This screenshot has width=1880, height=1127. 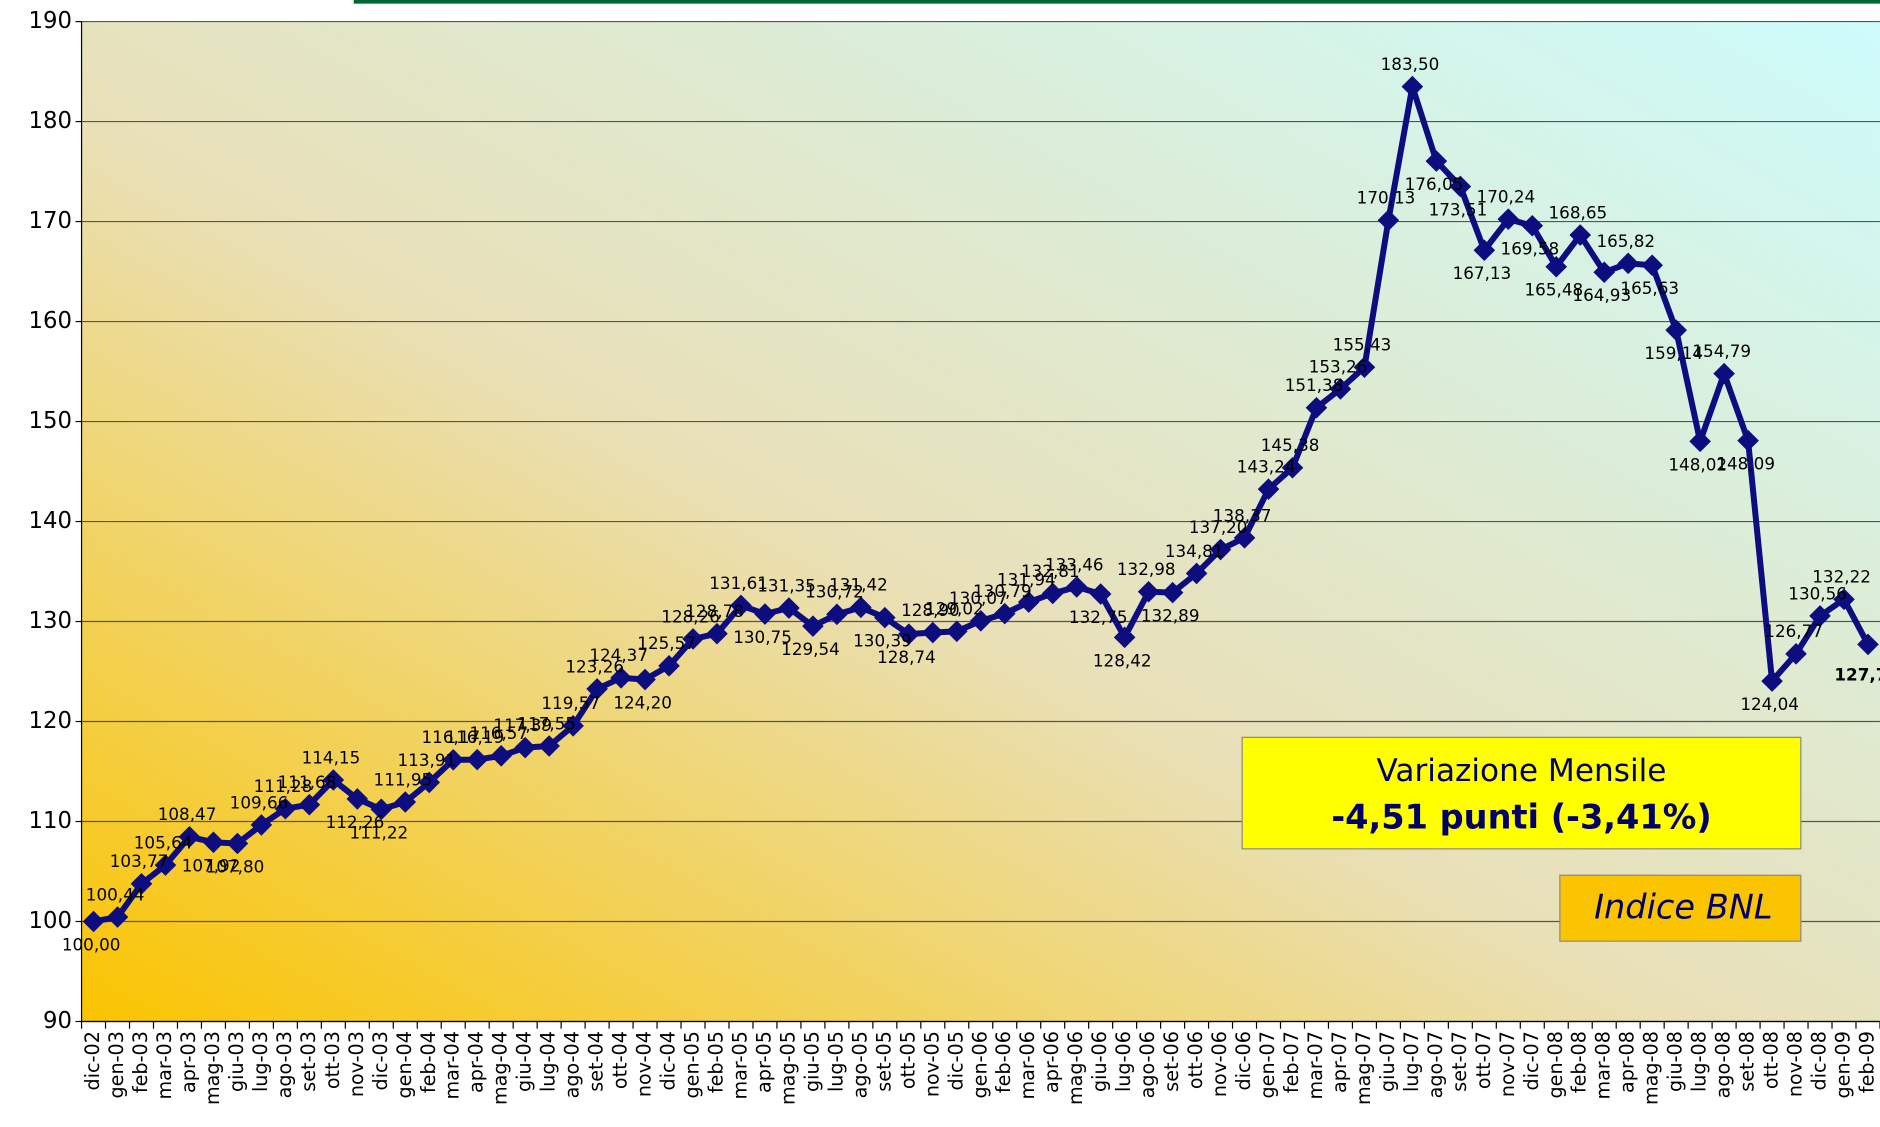 I want to click on x-tick-label: lug-03, so click(x=260, y=1061).